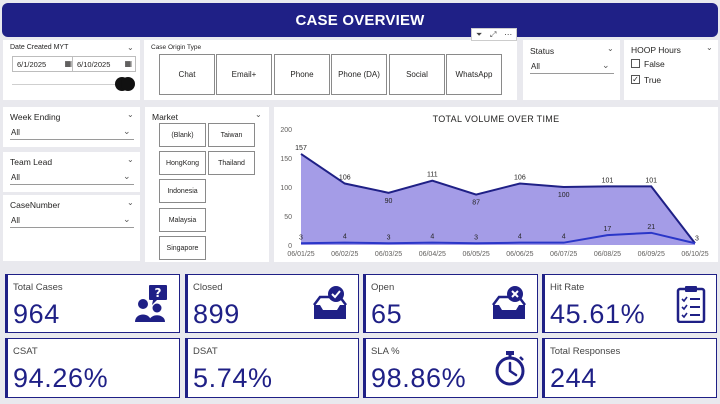 The height and width of the screenshot is (404, 720). What do you see at coordinates (151, 303) in the screenshot?
I see `support-people-icon: ?` at bounding box center [151, 303].